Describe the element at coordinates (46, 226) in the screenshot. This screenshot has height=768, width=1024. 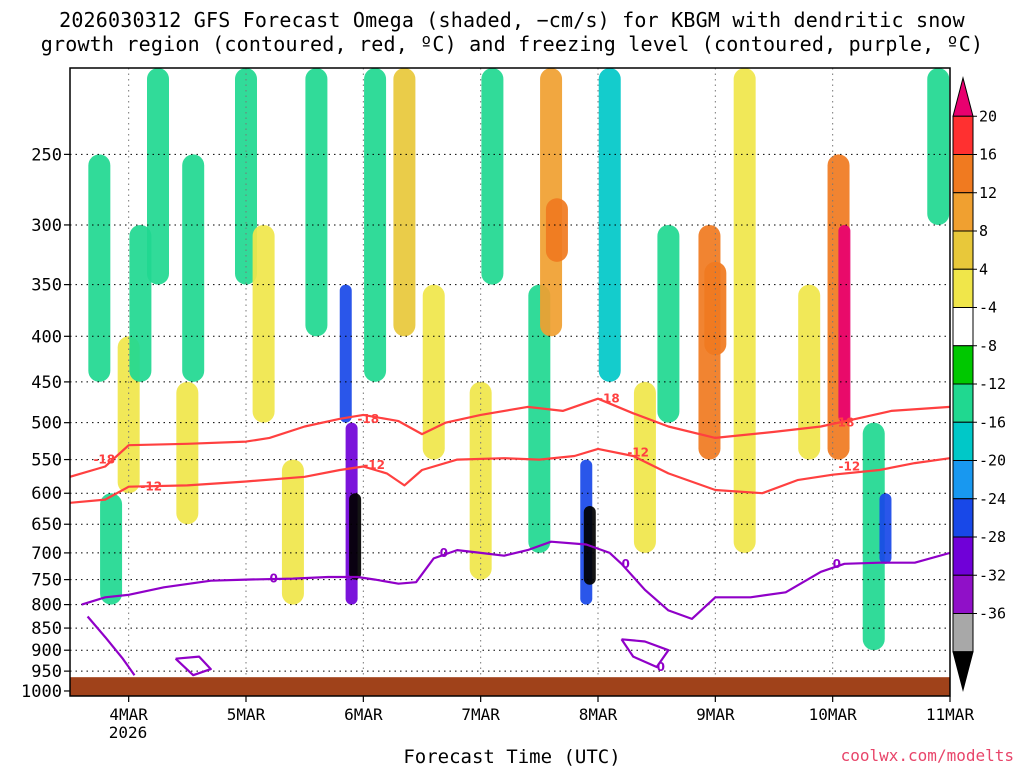
I see `y-tick-label: 300` at that location.